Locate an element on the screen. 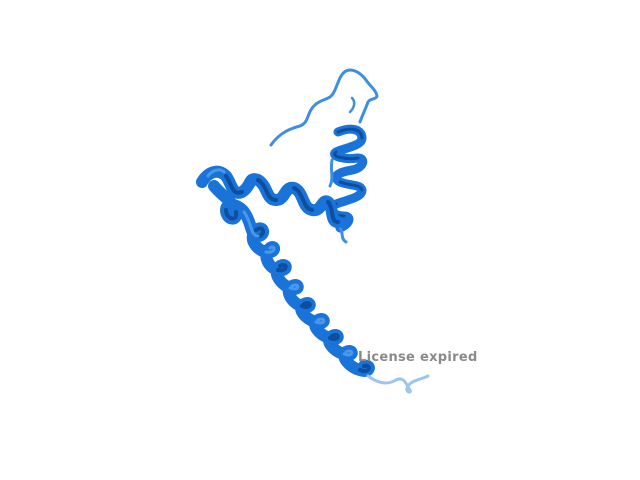 The width and height of the screenshot is (640, 480). license-watermark: License expired is located at coordinates (418, 357).